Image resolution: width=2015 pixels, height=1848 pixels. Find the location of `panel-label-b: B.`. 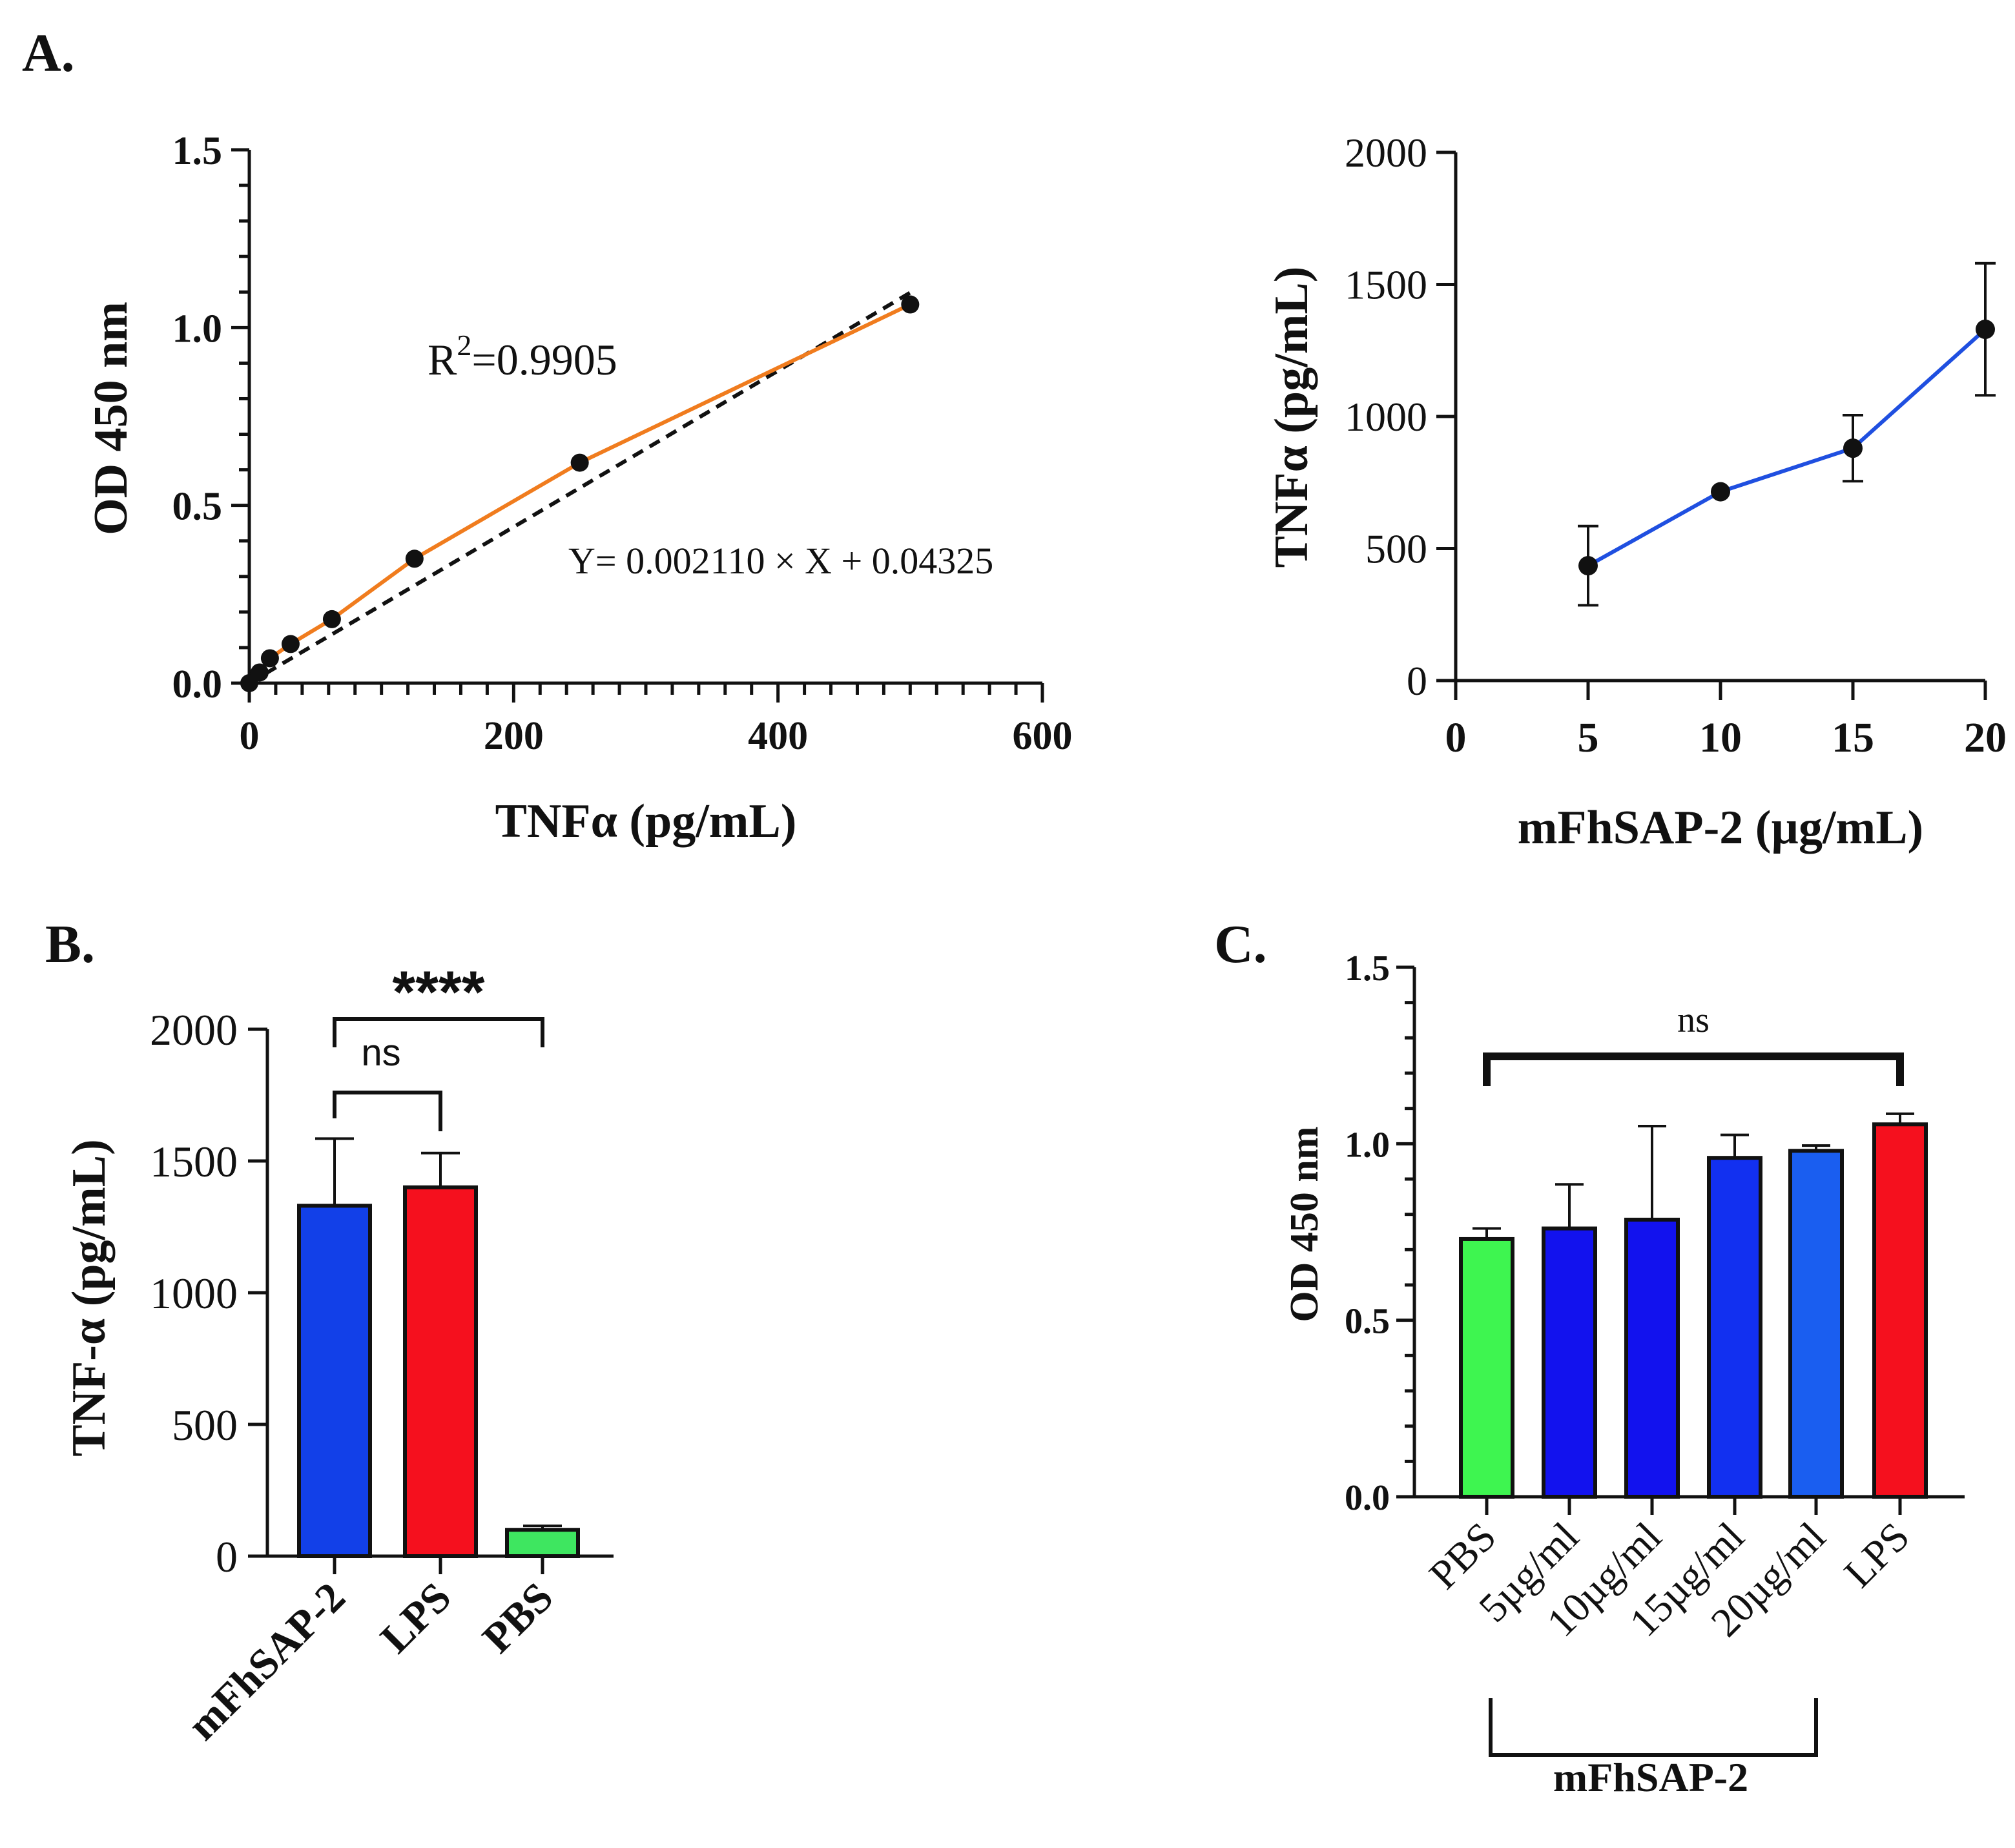

panel-label-b: B. is located at coordinates (70, 944).